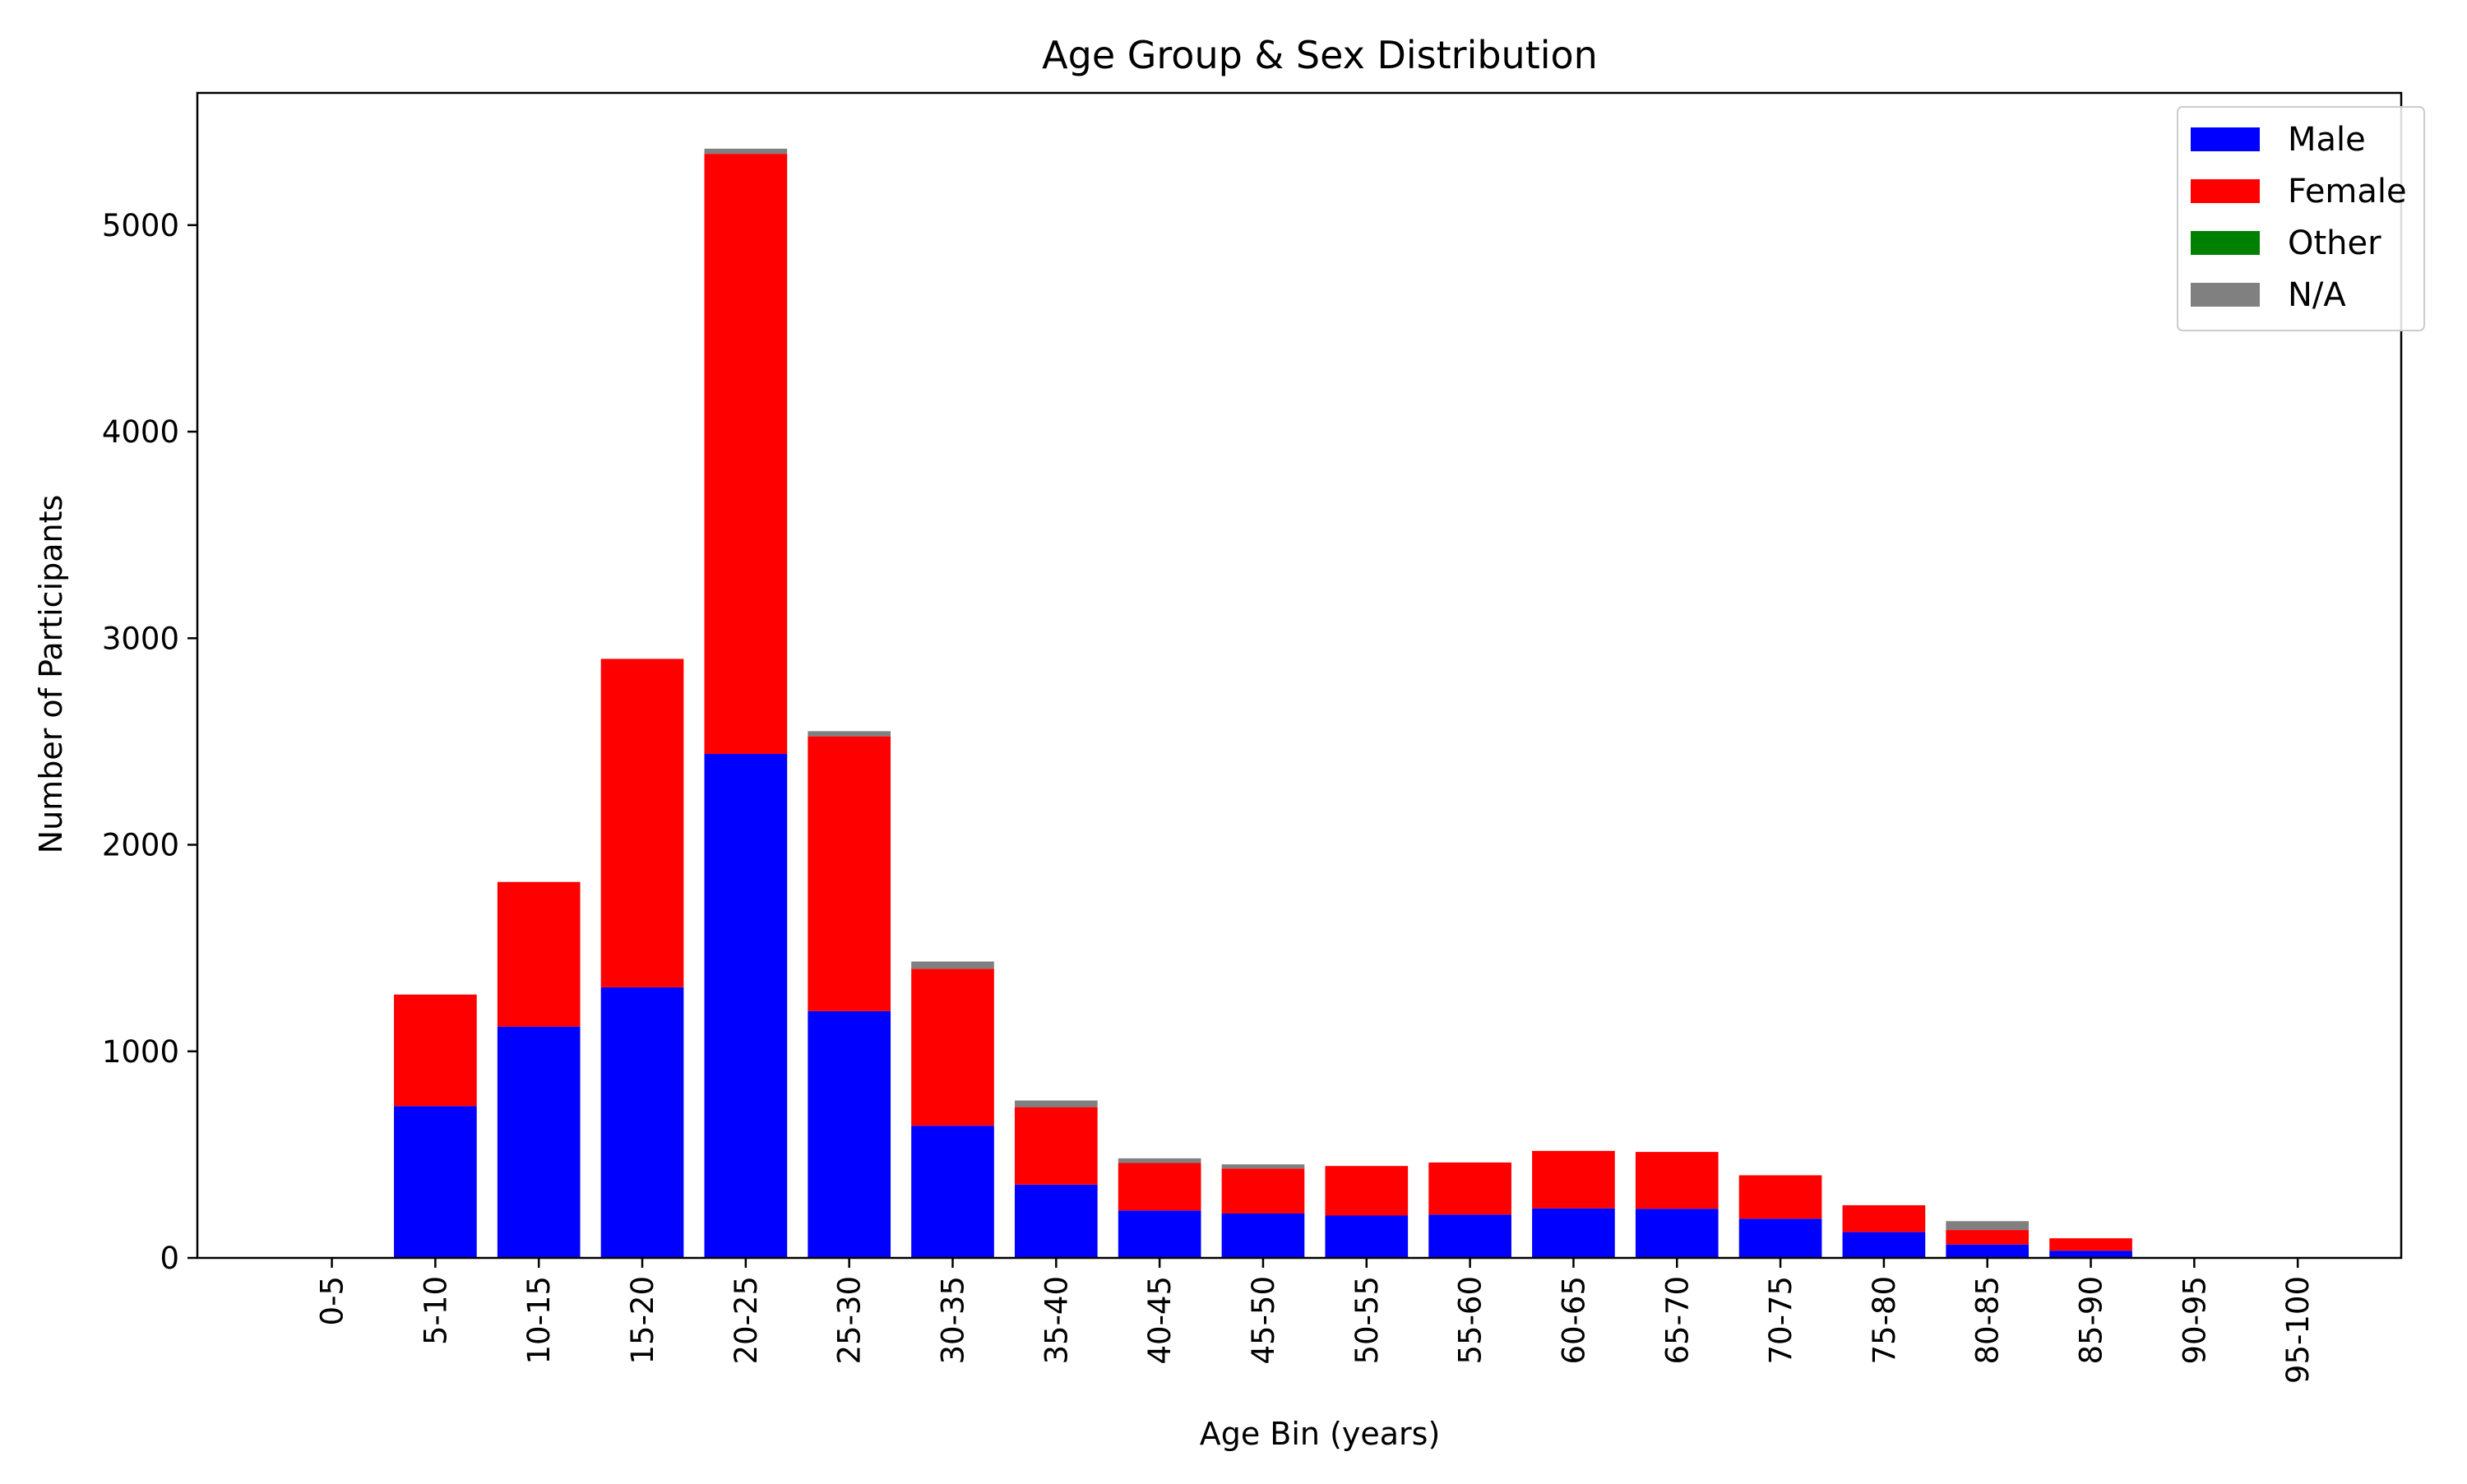  What do you see at coordinates (1677, 1320) in the screenshot?
I see `x-tick-label: 65-70` at bounding box center [1677, 1320].